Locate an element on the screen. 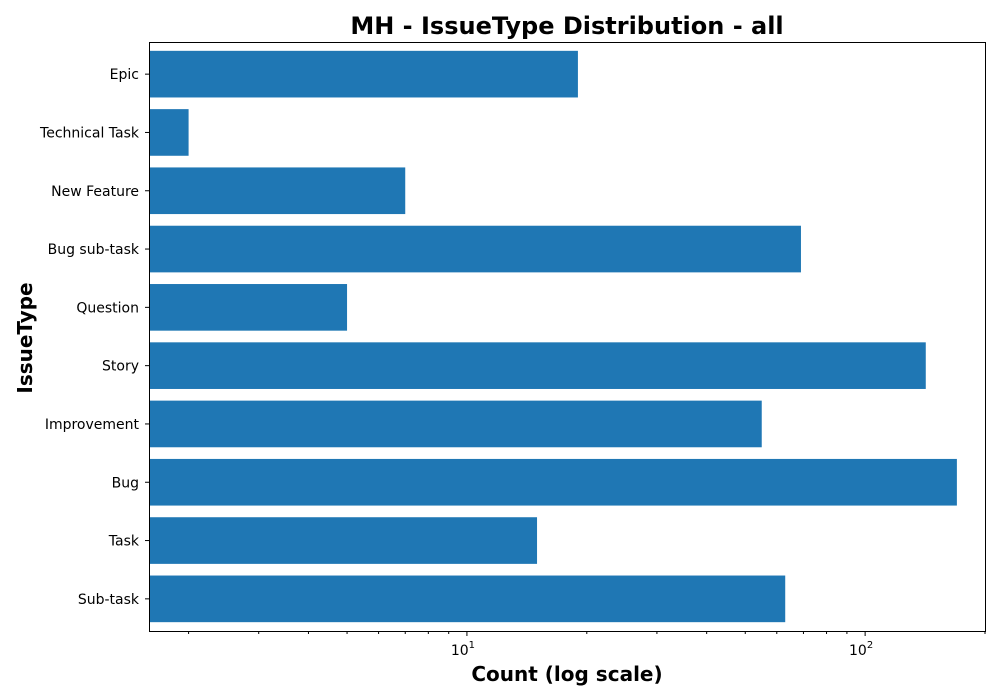  x-axis-label: Count (log scale) is located at coordinates (566, 674).